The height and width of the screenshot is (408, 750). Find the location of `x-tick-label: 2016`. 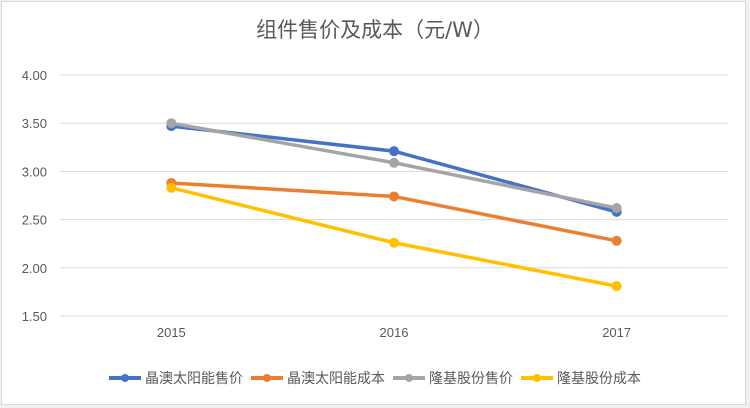

x-tick-label: 2016 is located at coordinates (394, 332).